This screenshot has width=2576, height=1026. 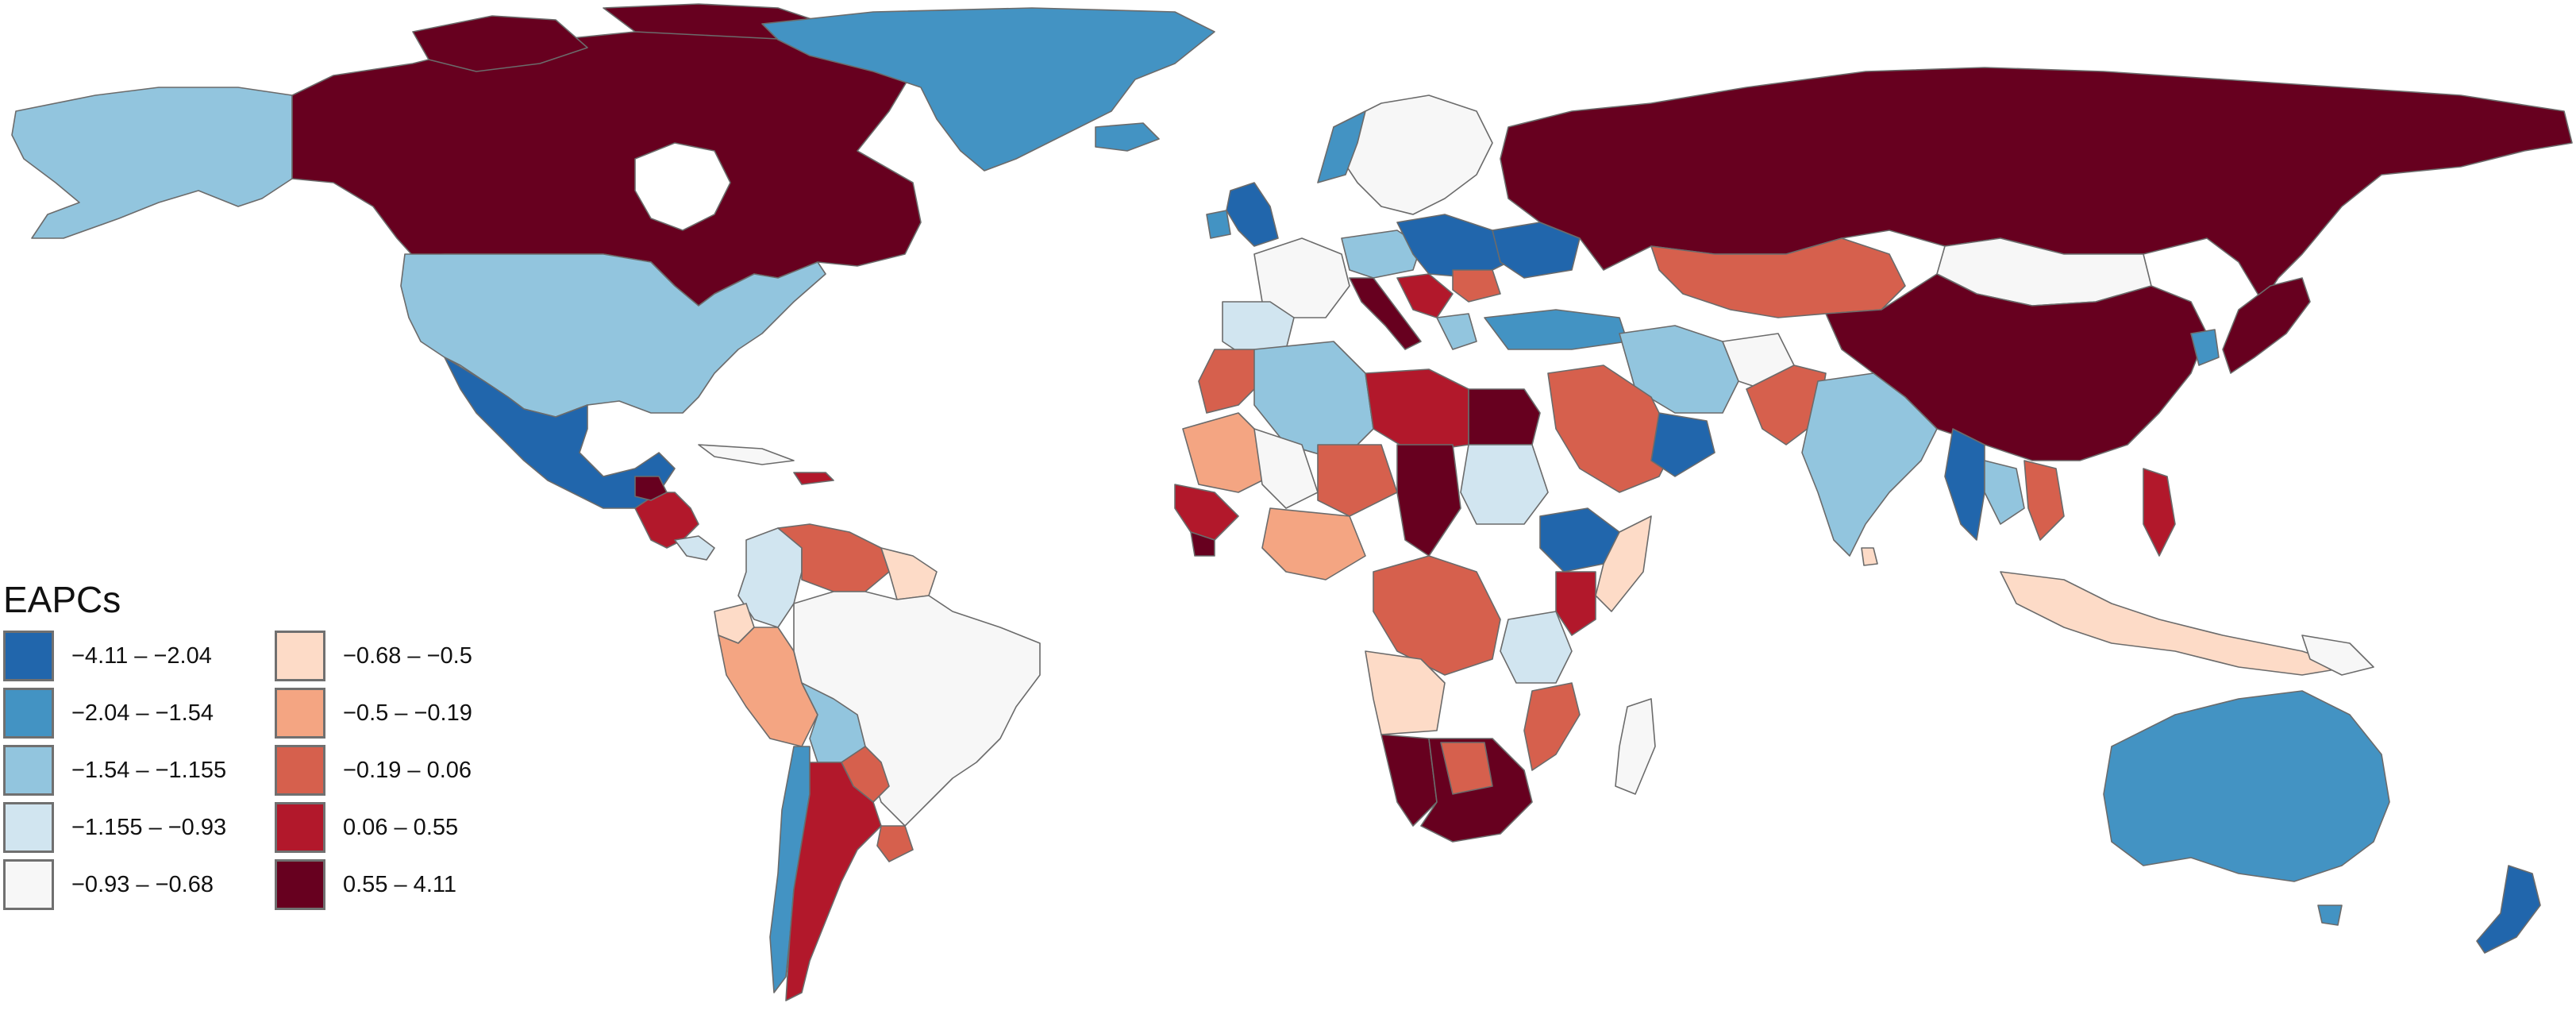 I want to click on region-libya, so click(x=1417, y=410).